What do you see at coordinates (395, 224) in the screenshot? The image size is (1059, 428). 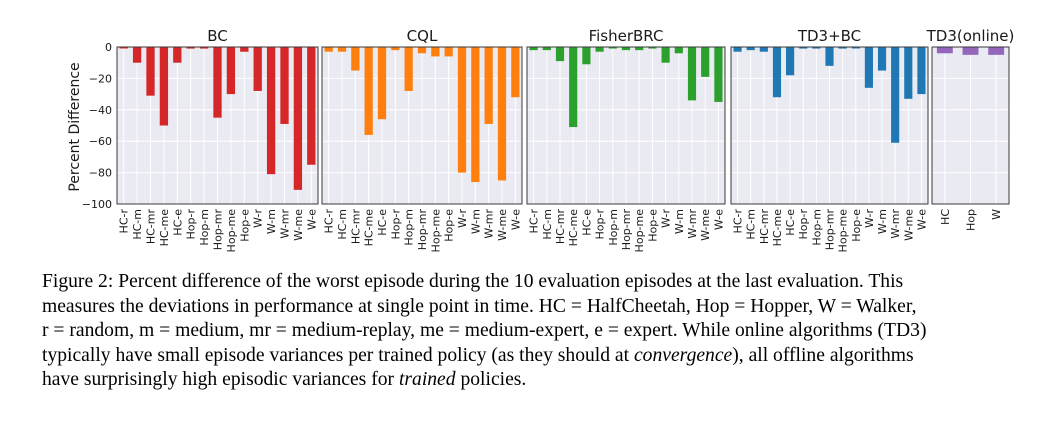 I see `x-tick-label: Hop-r` at bounding box center [395, 224].